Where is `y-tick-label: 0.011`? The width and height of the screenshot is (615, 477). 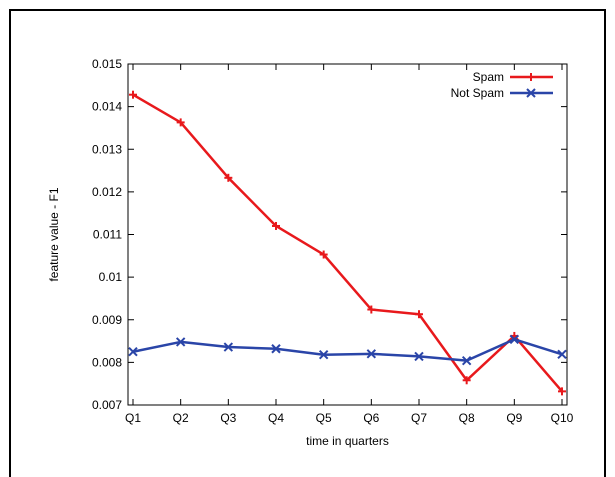
y-tick-label: 0.011 is located at coordinates (107, 235).